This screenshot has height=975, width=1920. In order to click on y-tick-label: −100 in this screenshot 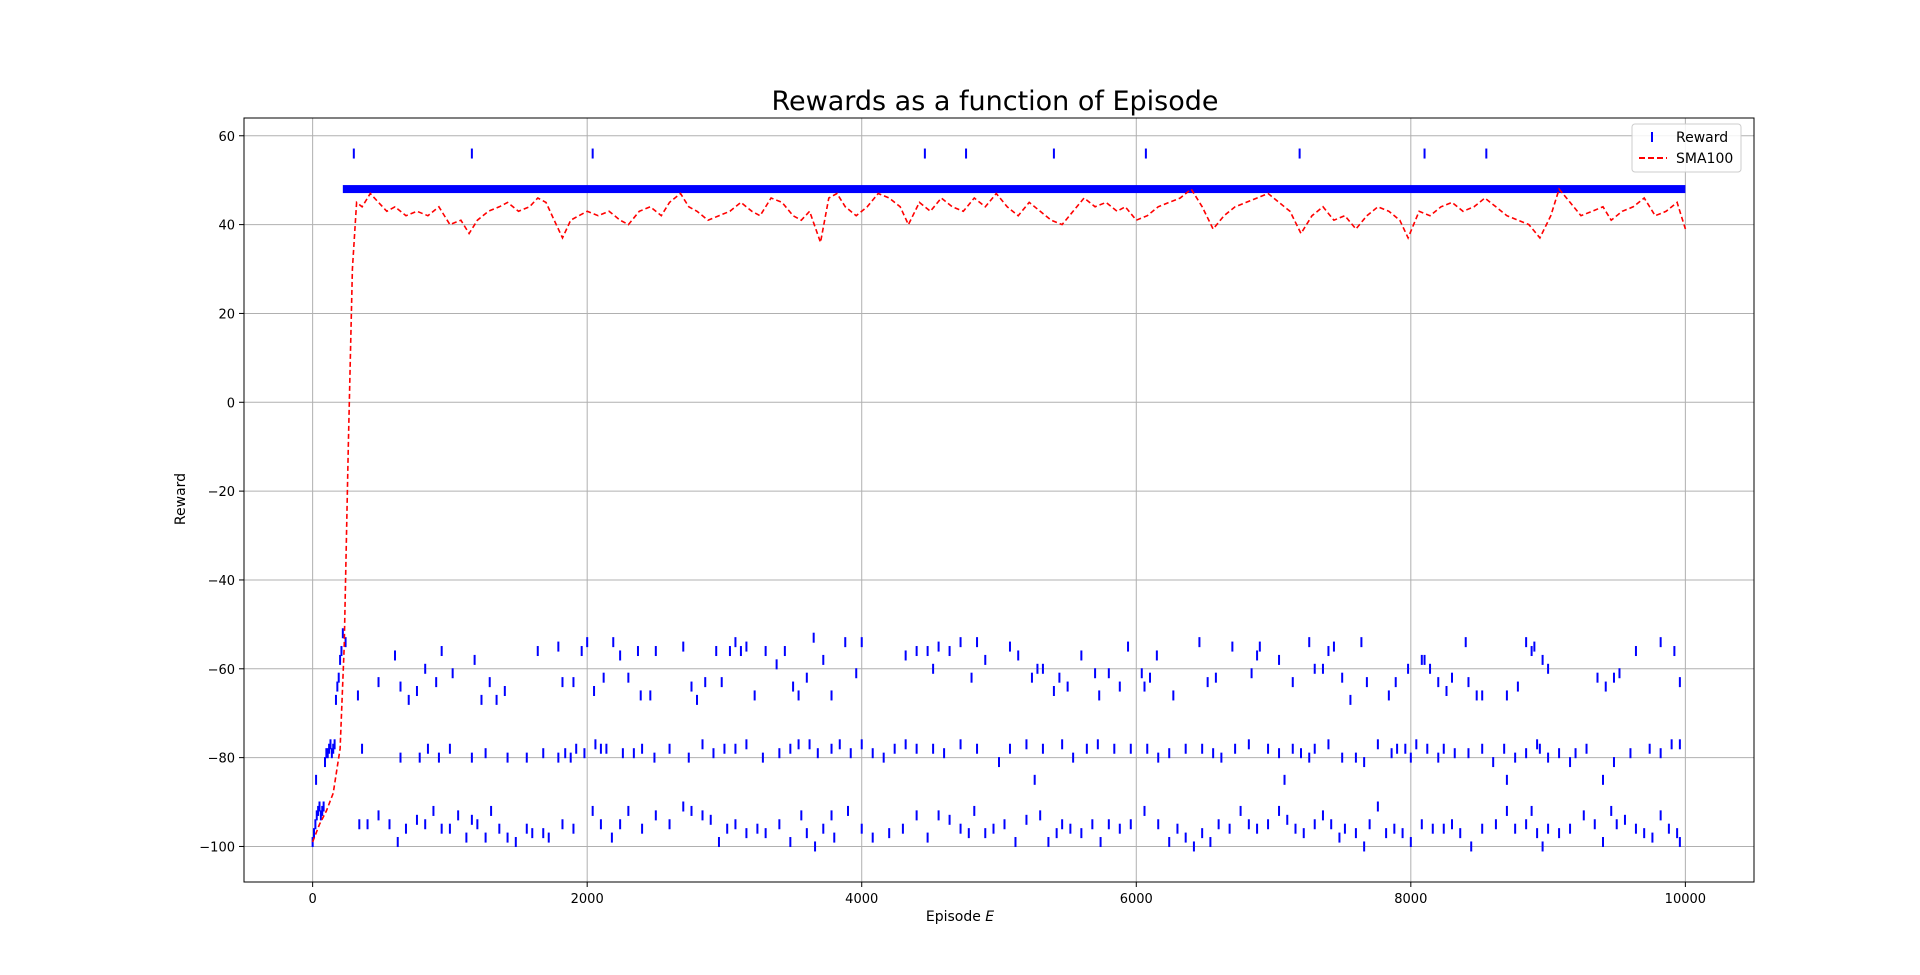, I will do `click(217, 847)`.